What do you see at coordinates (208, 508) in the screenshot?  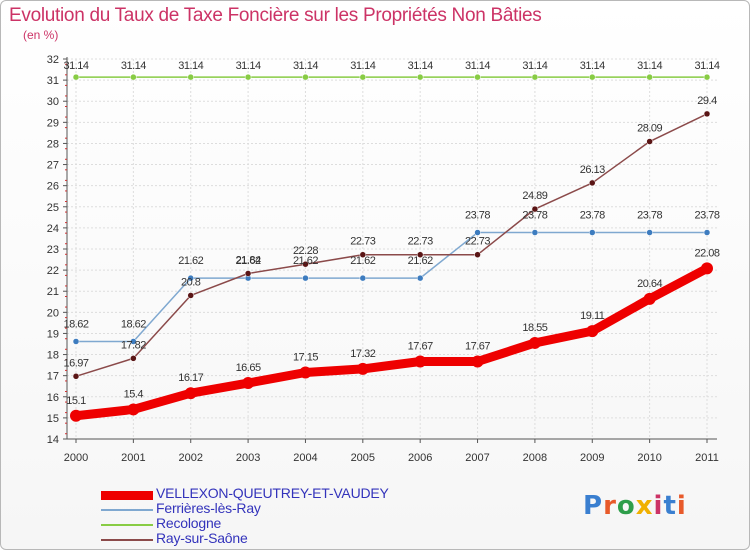 I see `legend-label-ferrieres: Ferrières-lès-Ray` at bounding box center [208, 508].